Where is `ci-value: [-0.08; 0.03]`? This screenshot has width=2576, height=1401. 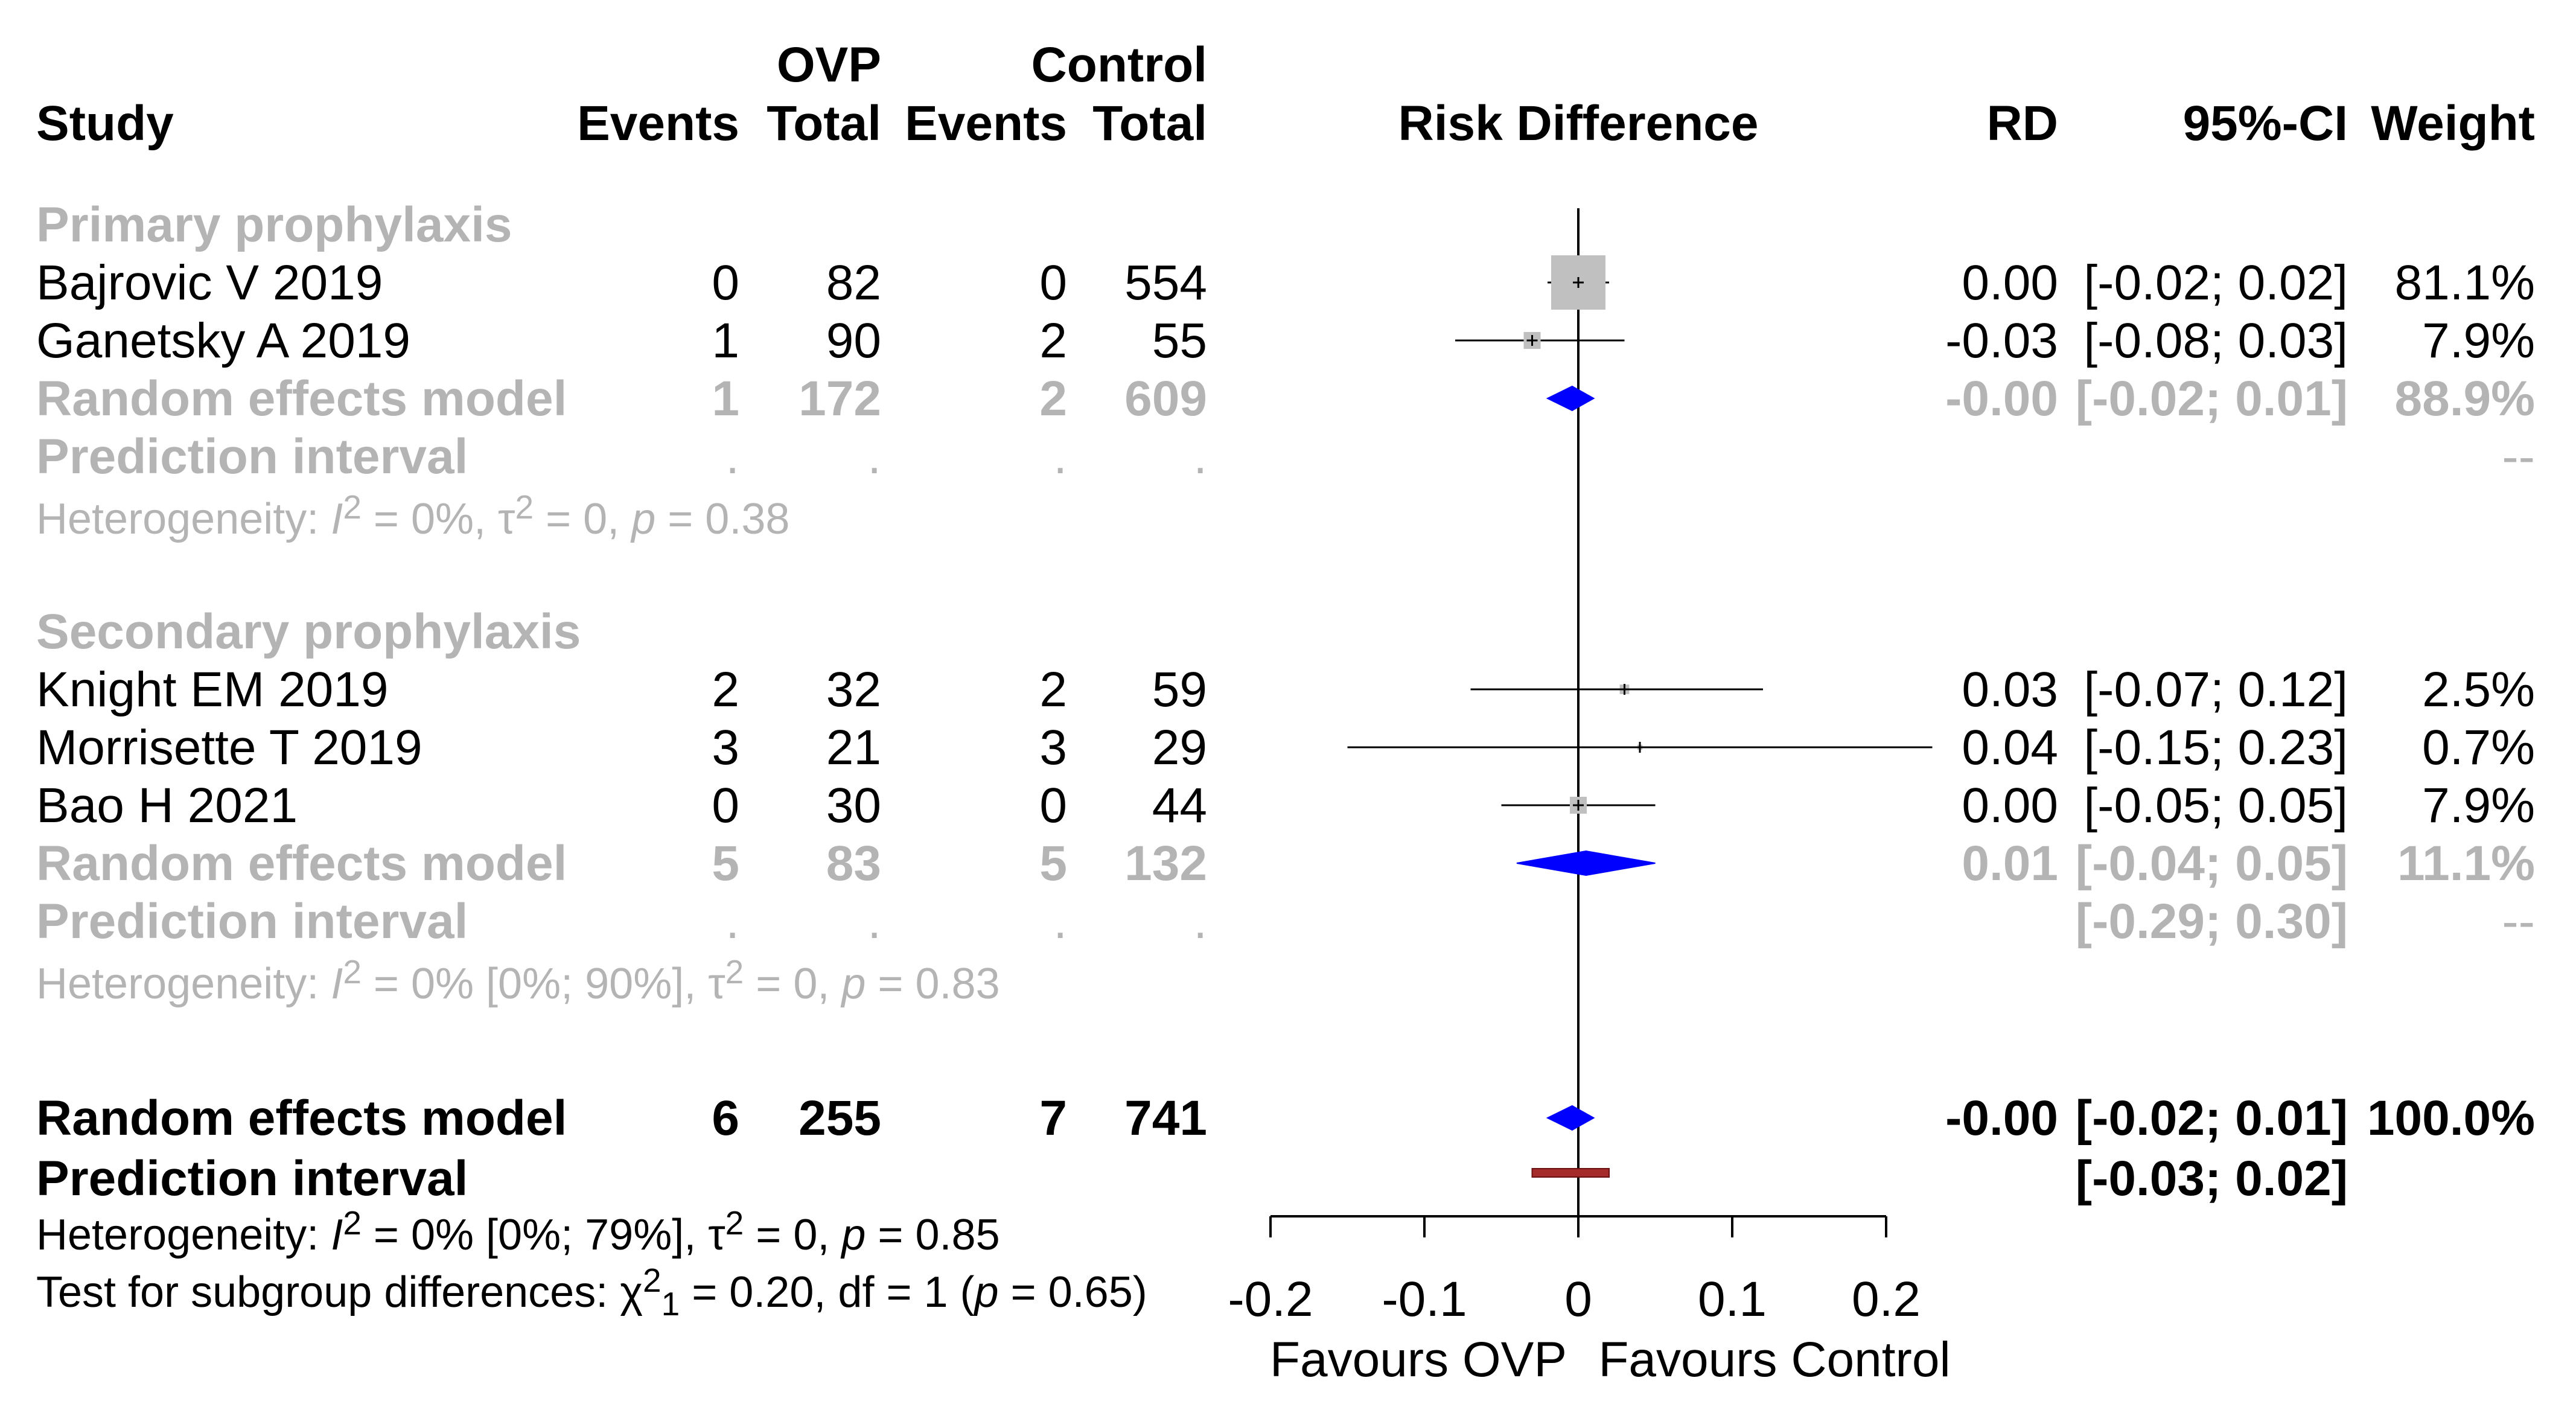
ci-value: [-0.08; 0.03] is located at coordinates (2215, 340).